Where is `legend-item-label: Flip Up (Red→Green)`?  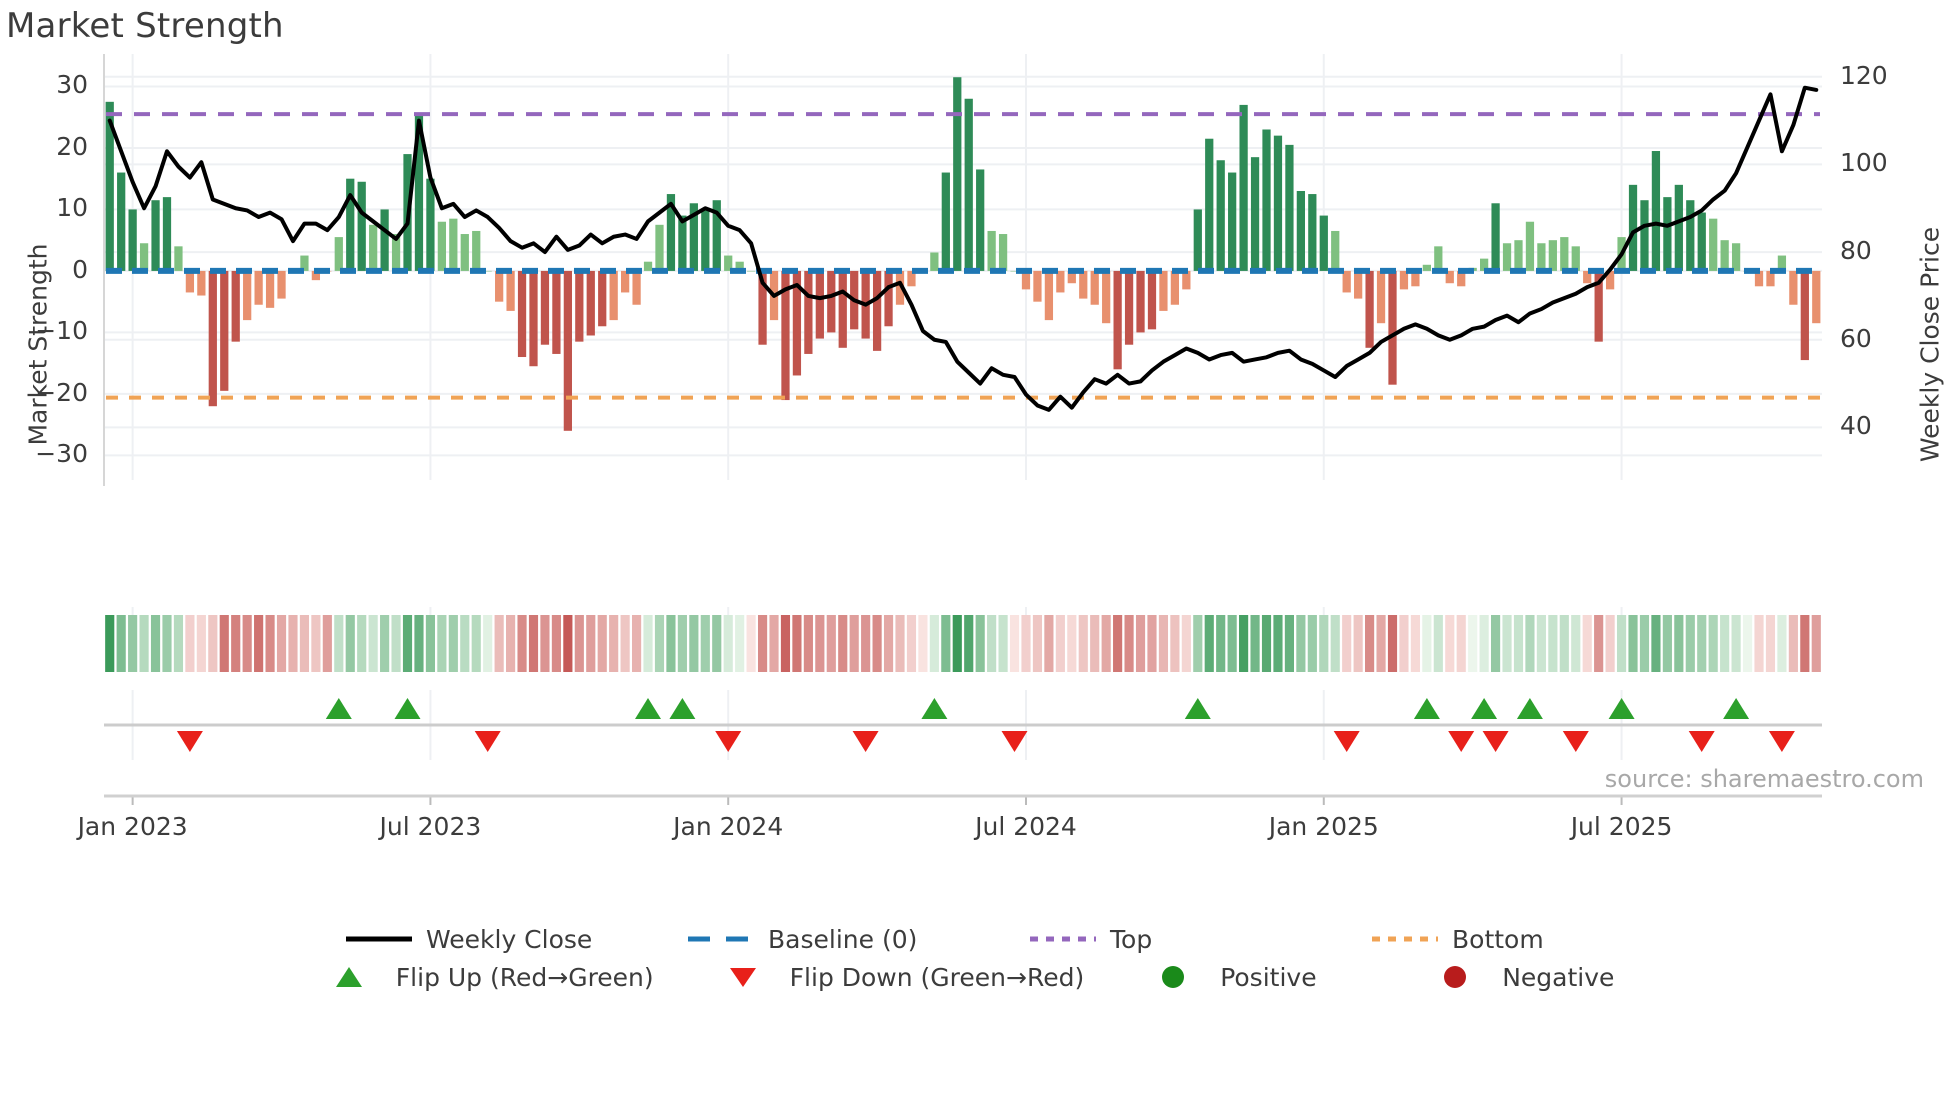
legend-item-label: Flip Up (Red→Green) is located at coordinates (524, 977).